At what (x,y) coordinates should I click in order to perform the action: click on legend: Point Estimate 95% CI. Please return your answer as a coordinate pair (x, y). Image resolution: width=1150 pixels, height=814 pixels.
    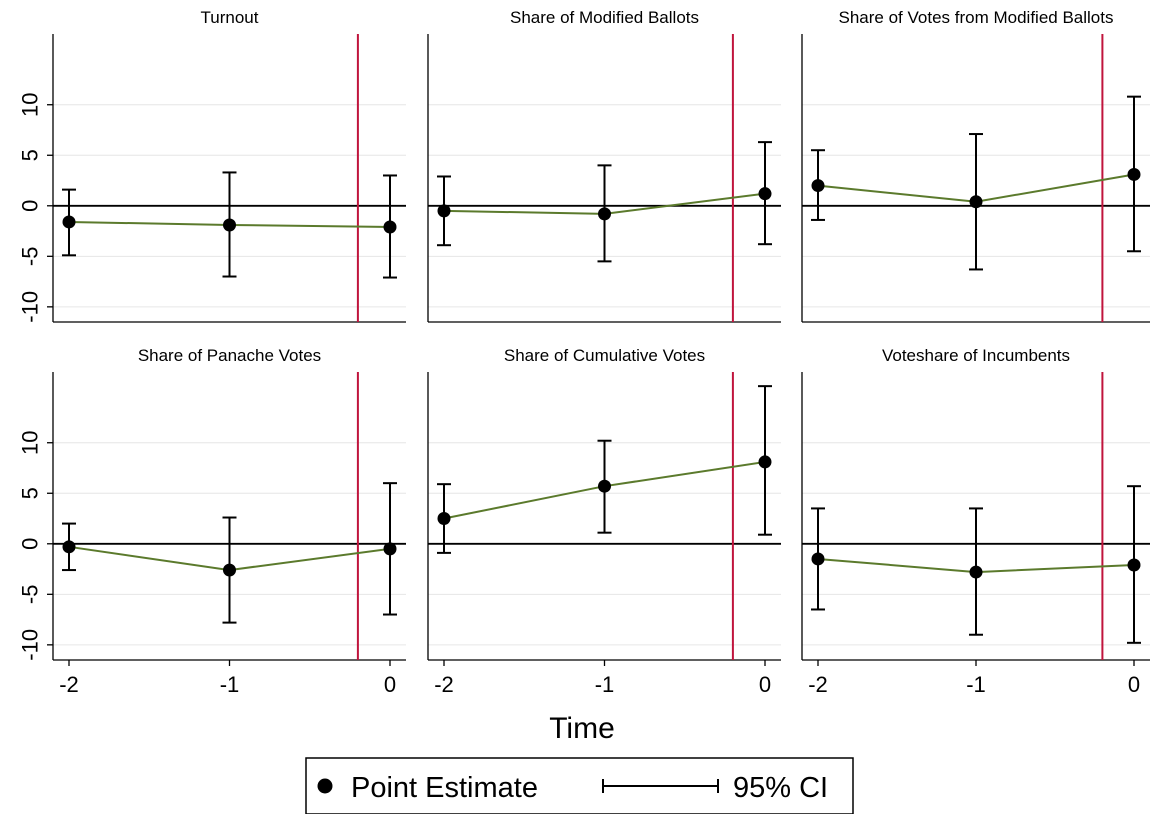
    Looking at the image, I should click on (579, 785).